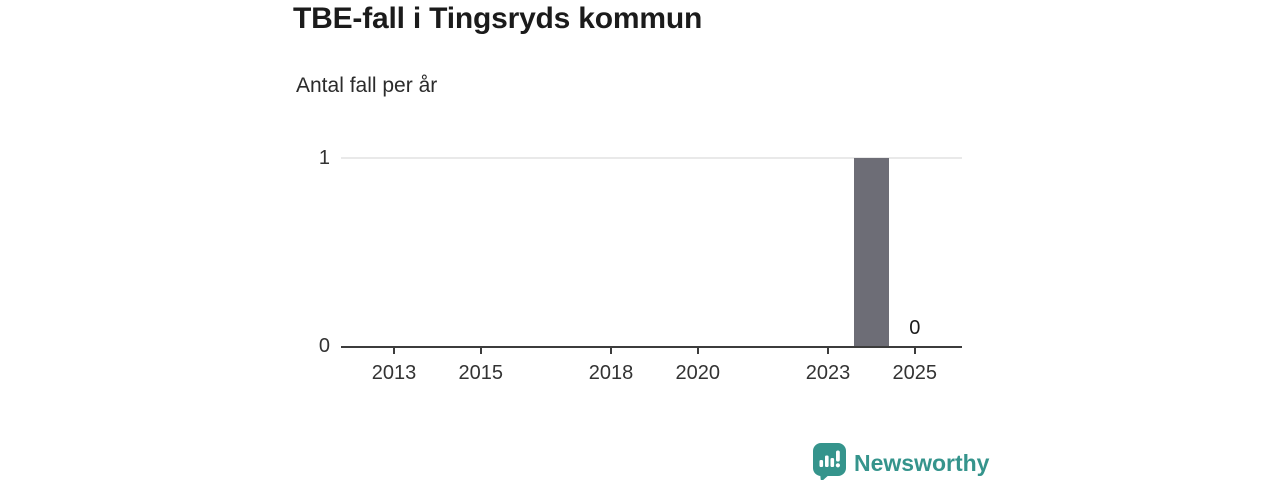  I want to click on newsworthy-logo: Newsworthy, so click(901, 461).